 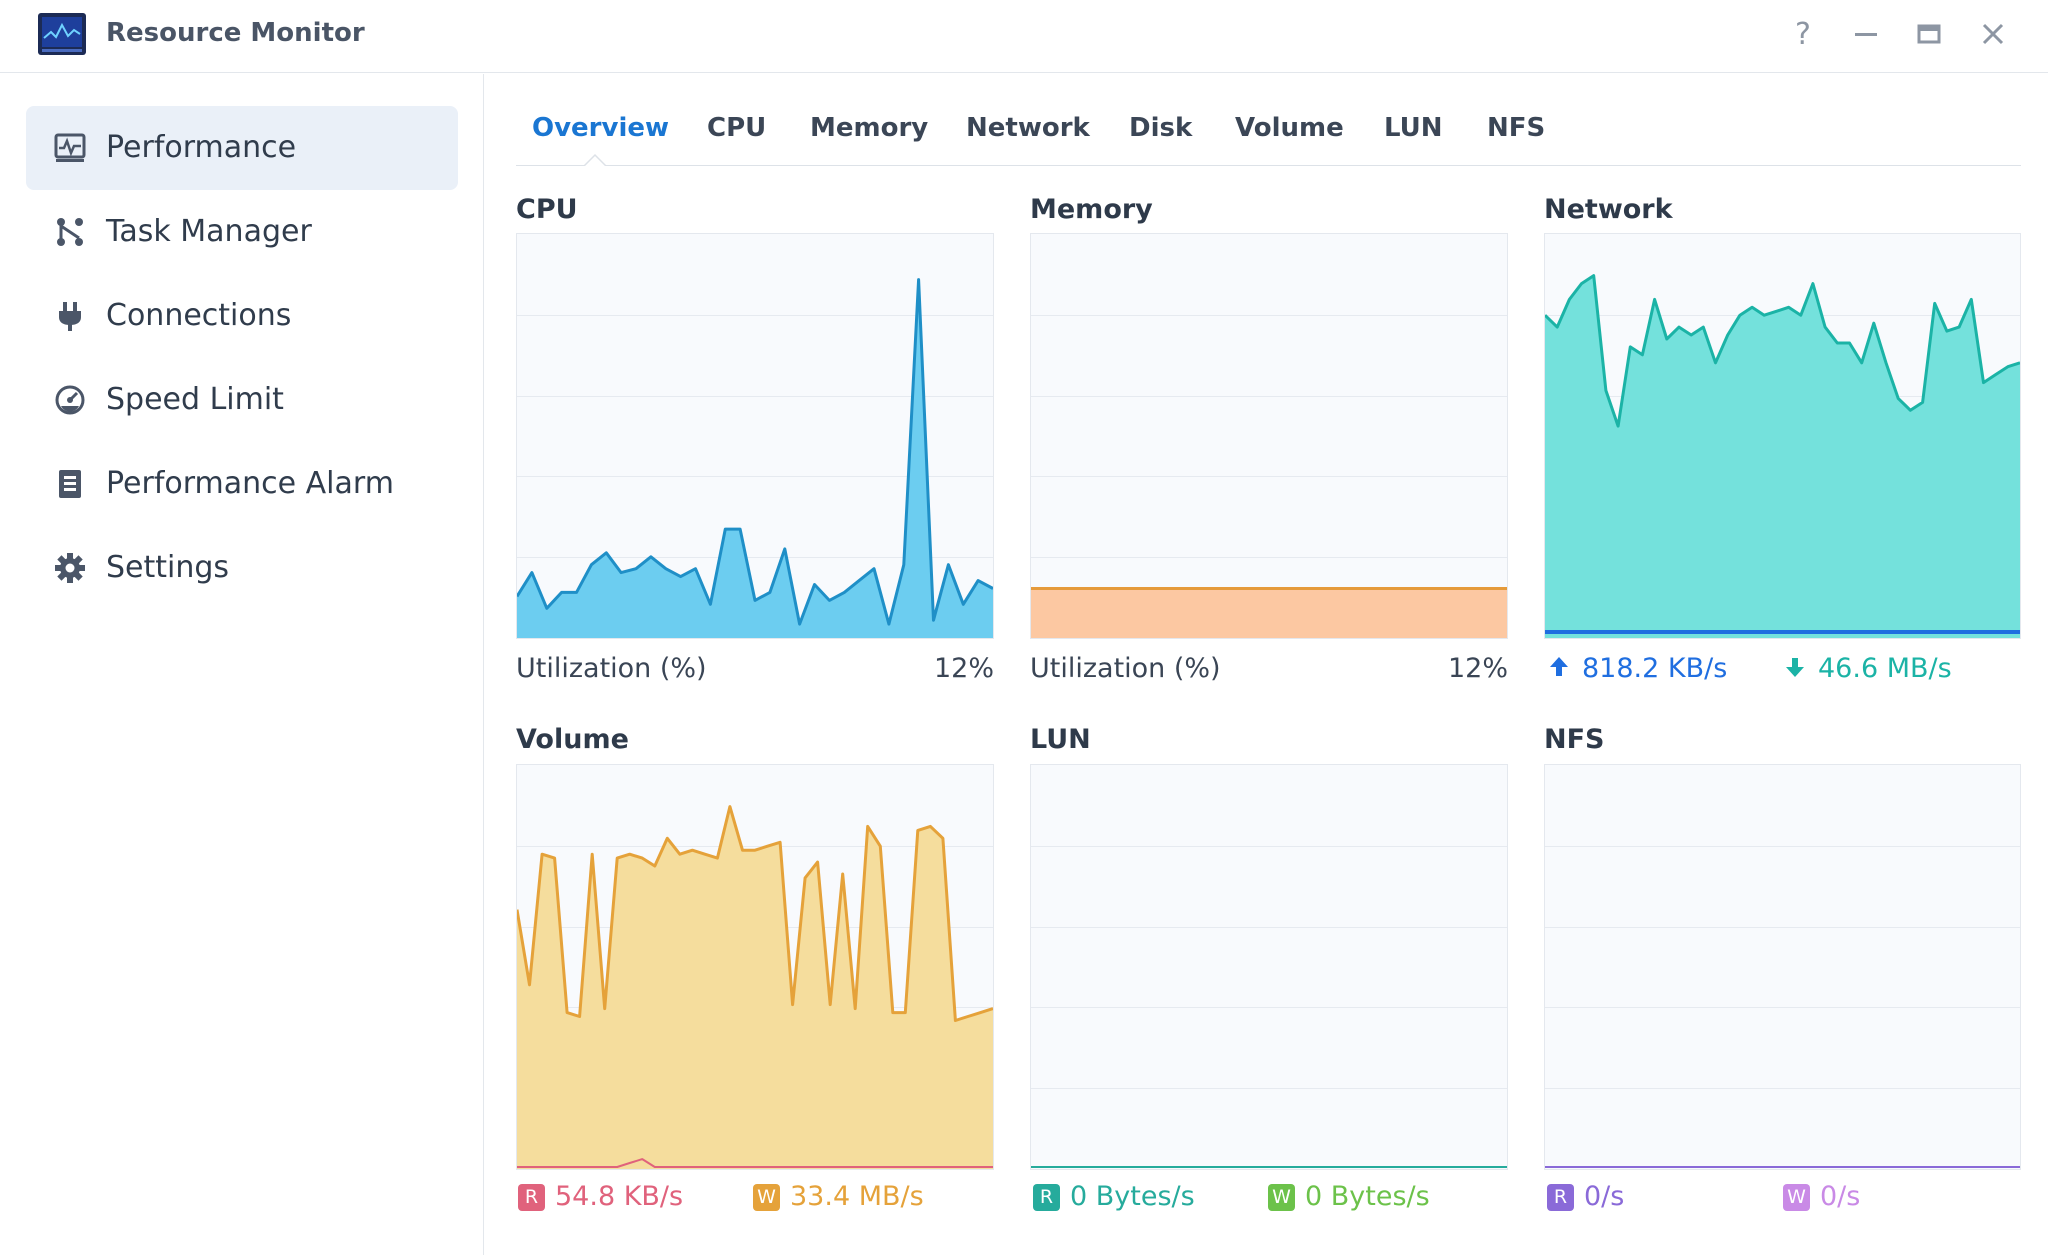 I want to click on maximize-button, so click(x=1929, y=34).